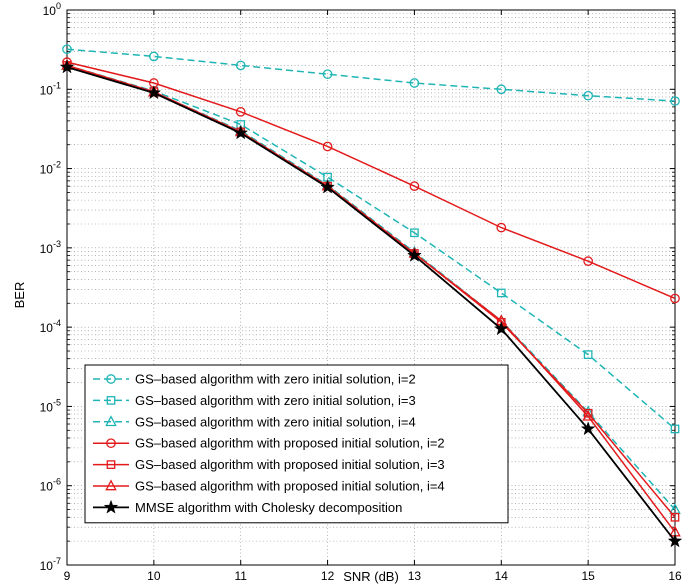 The width and height of the screenshot is (689, 585). What do you see at coordinates (675, 576) in the screenshot?
I see `x-tick-label: 16` at bounding box center [675, 576].